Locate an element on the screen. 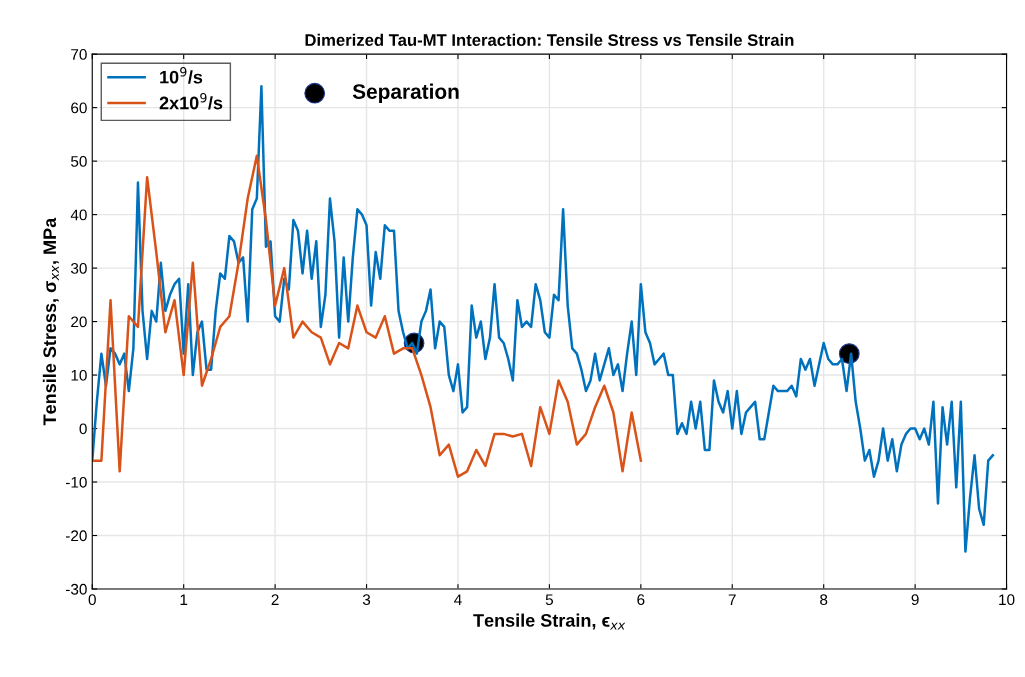  legend-label: 2x10$^{9}$/s is located at coordinates (191, 101).